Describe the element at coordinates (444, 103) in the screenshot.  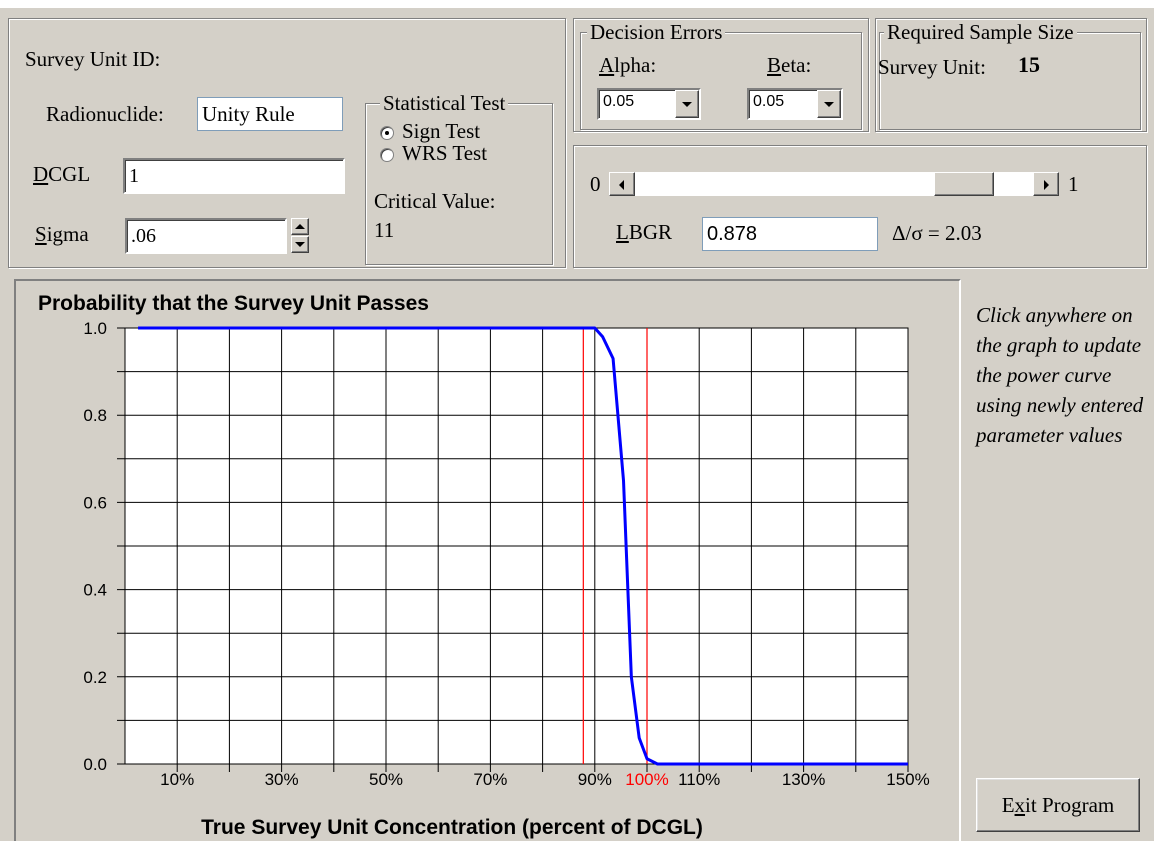
I see `statistical-test-legend: Statistical Test` at that location.